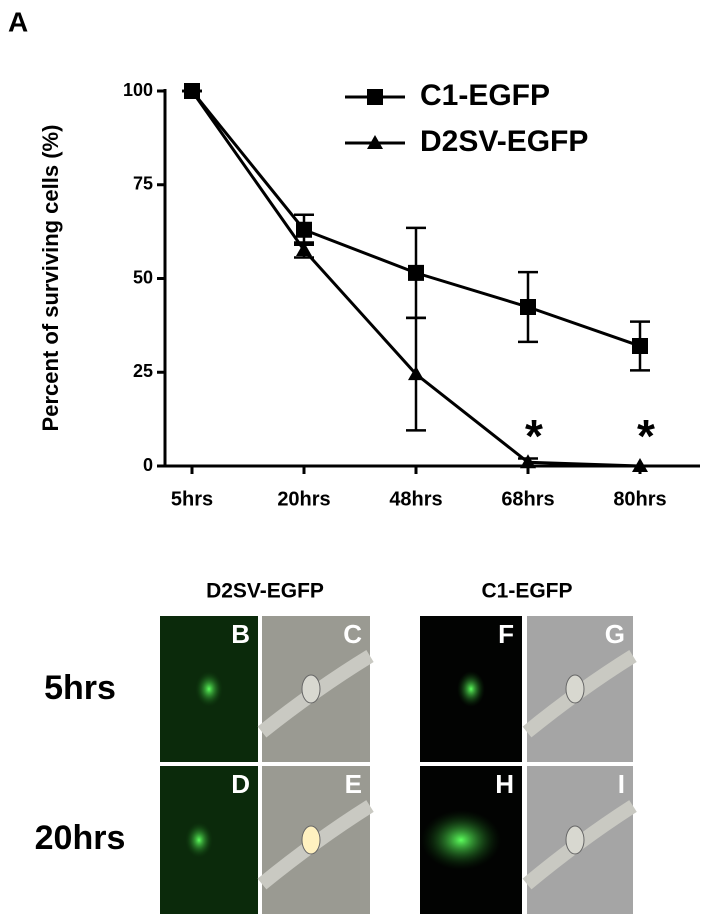 The width and height of the screenshot is (708, 921). Describe the element at coordinates (265, 591) in the screenshot. I see `column-label: D2SV-EGFP` at that location.